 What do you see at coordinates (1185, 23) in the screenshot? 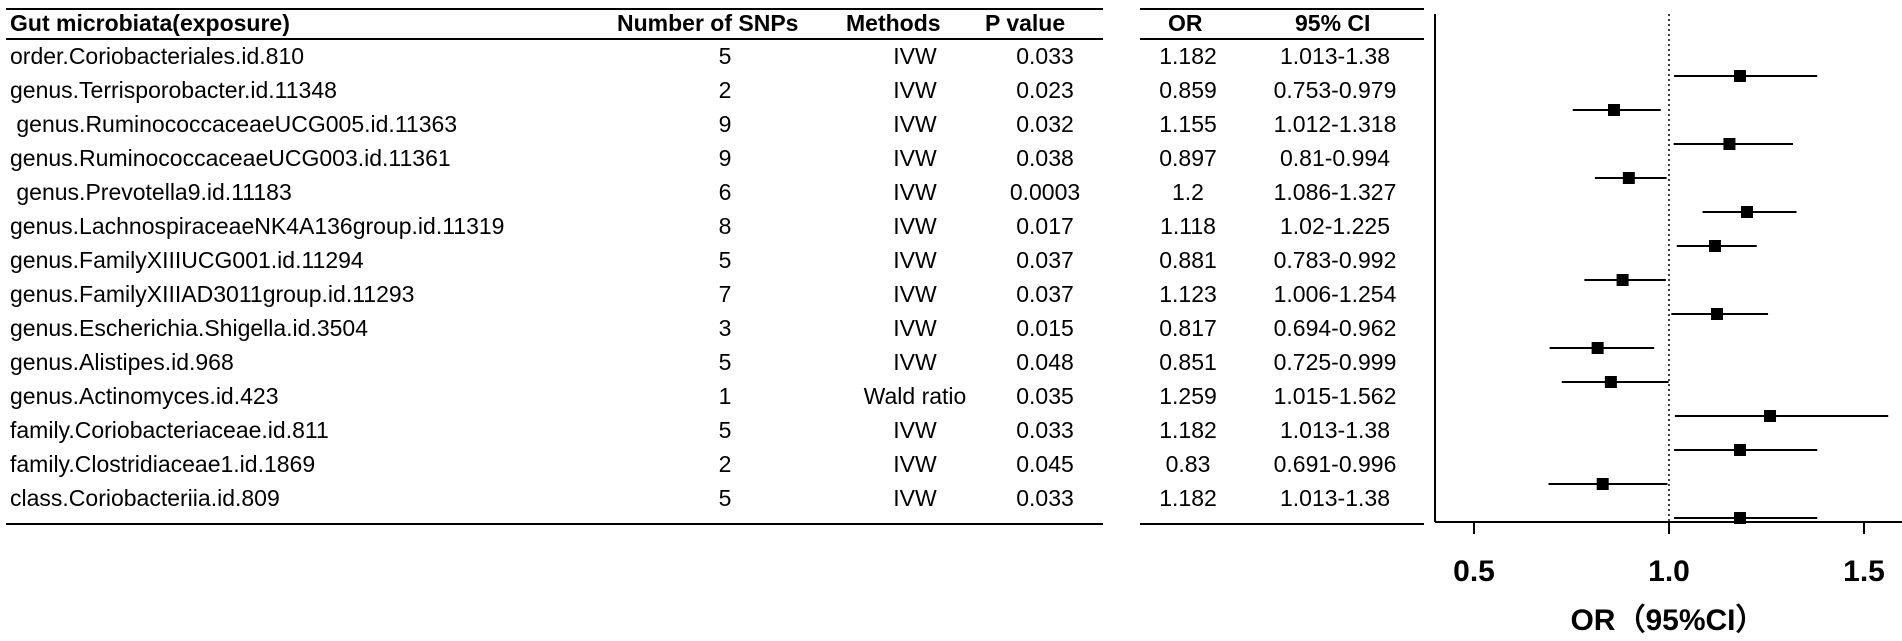
I see `header-or: OR` at bounding box center [1185, 23].